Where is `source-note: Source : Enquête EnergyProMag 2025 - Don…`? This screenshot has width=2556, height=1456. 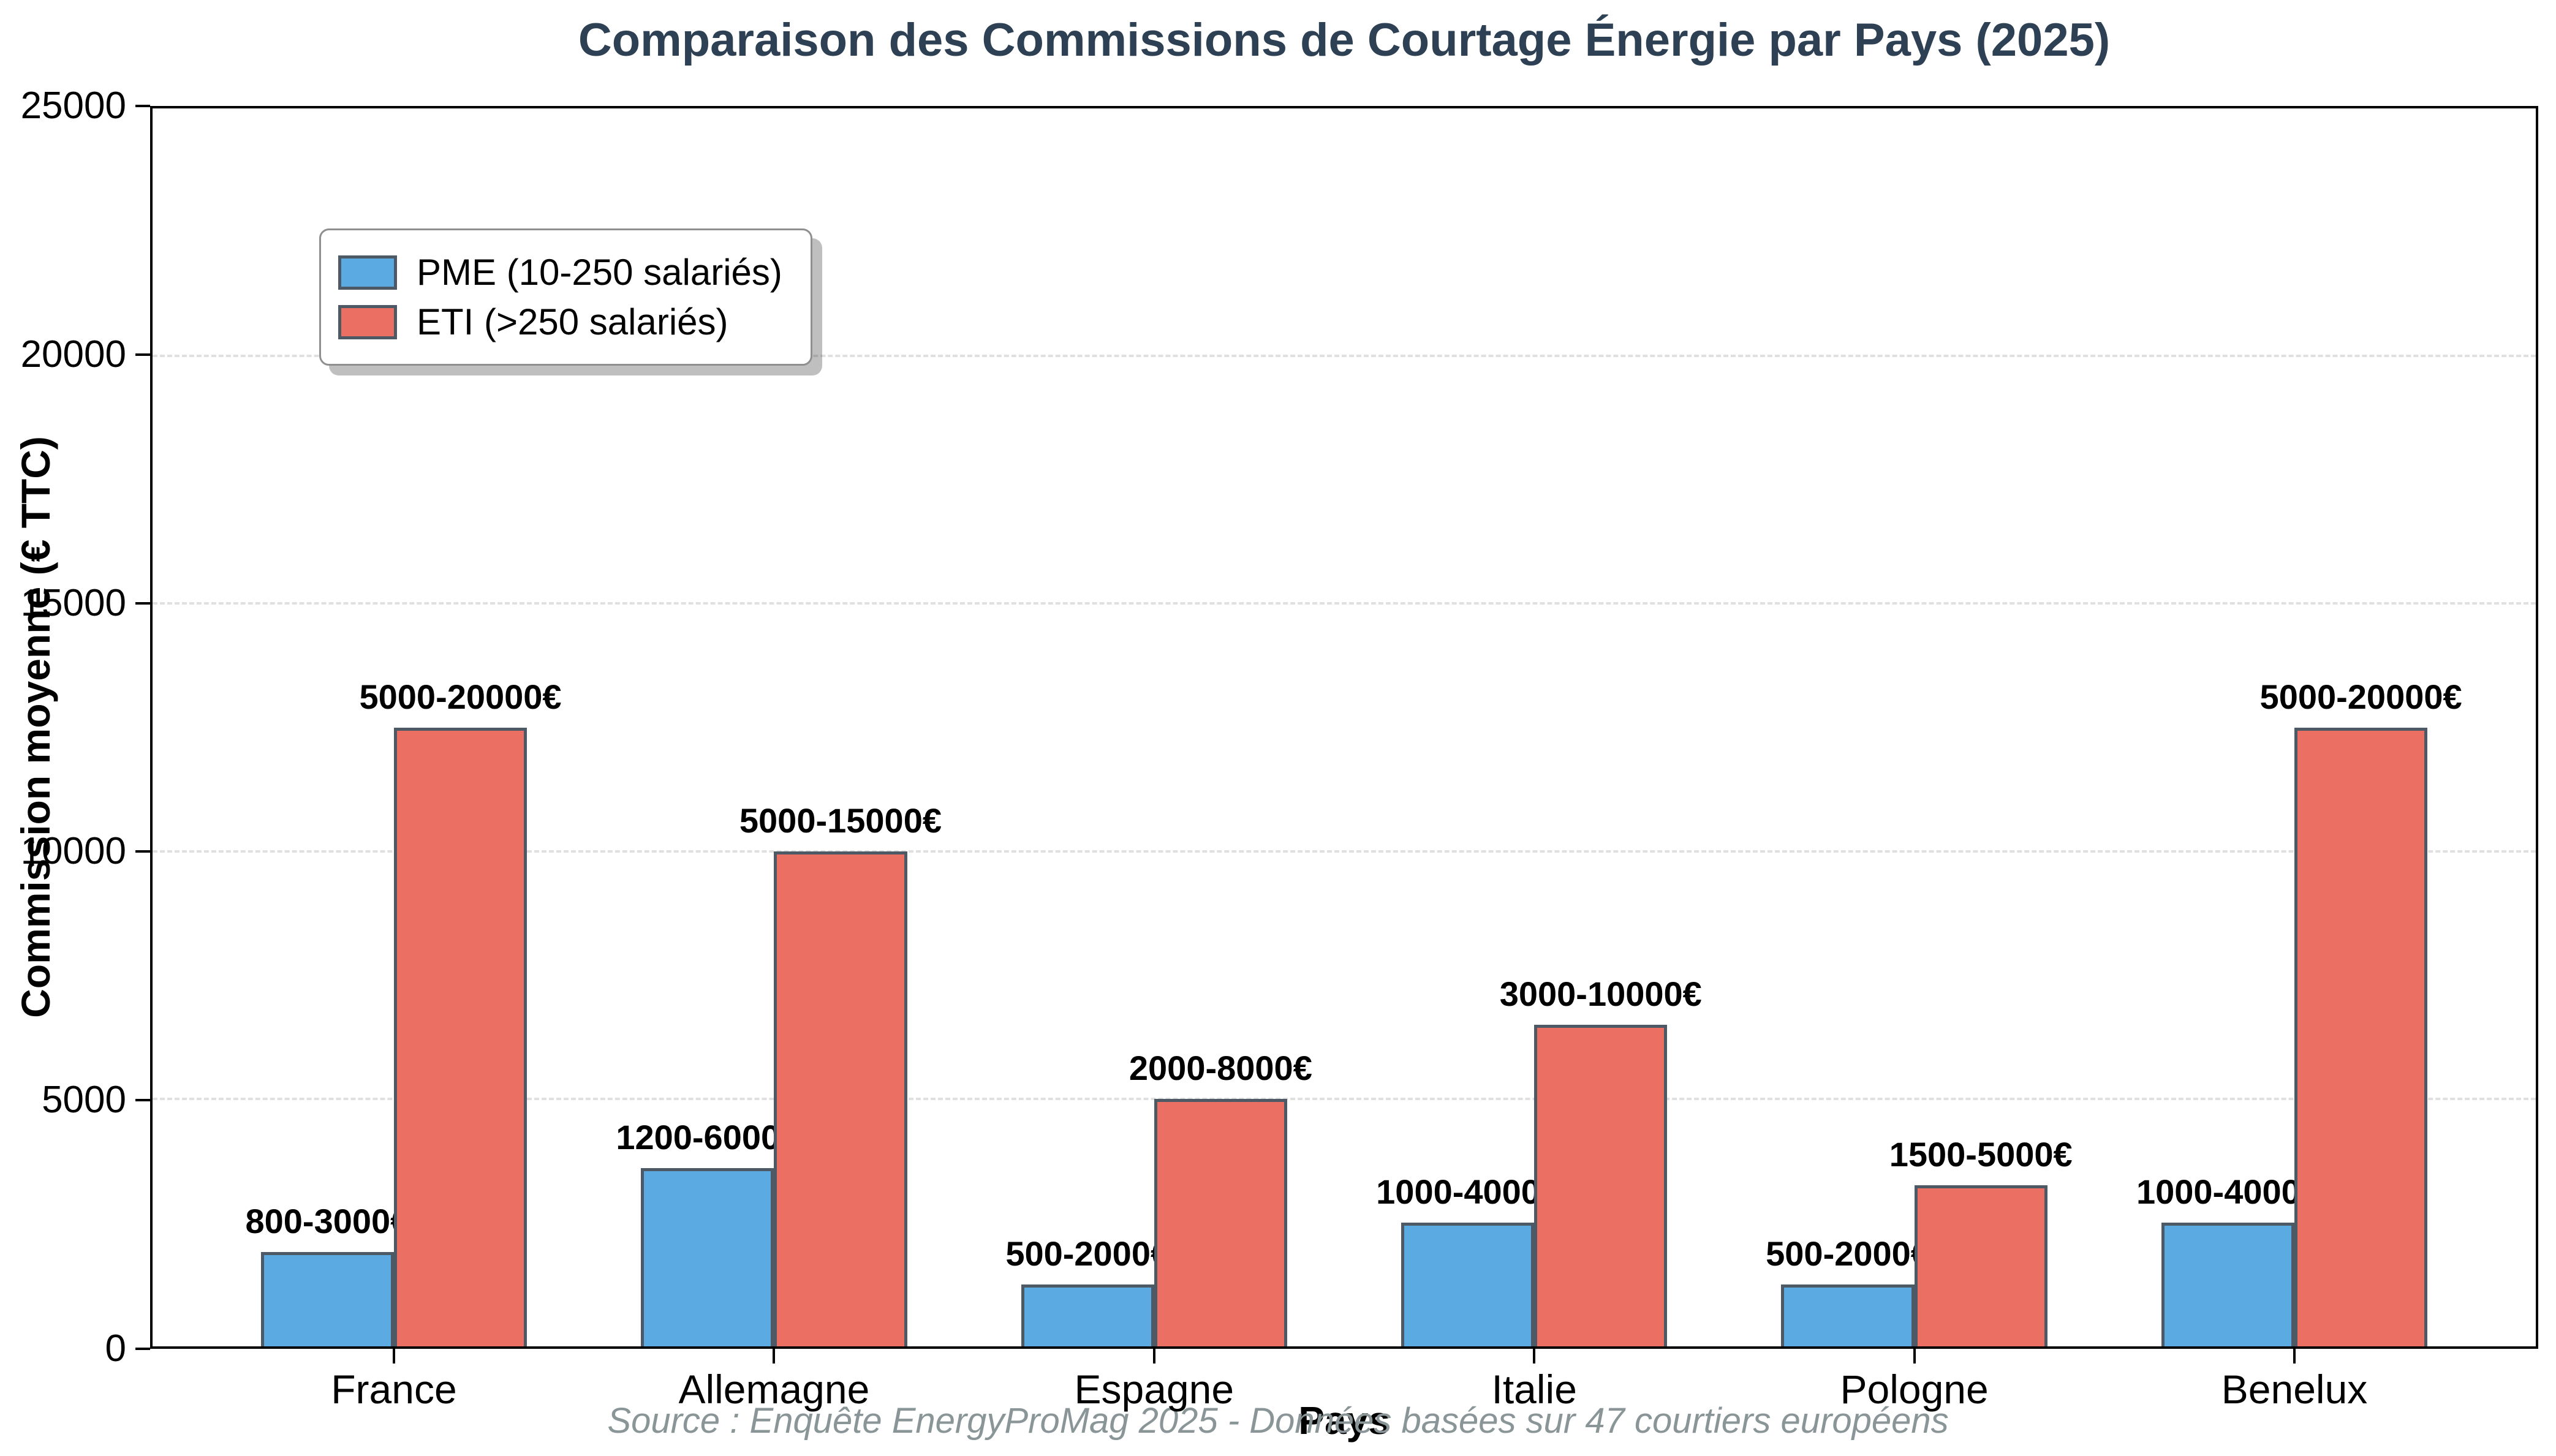
source-note: Source : Enquête EnergyProMag 2025 - Don… is located at coordinates (1278, 1421).